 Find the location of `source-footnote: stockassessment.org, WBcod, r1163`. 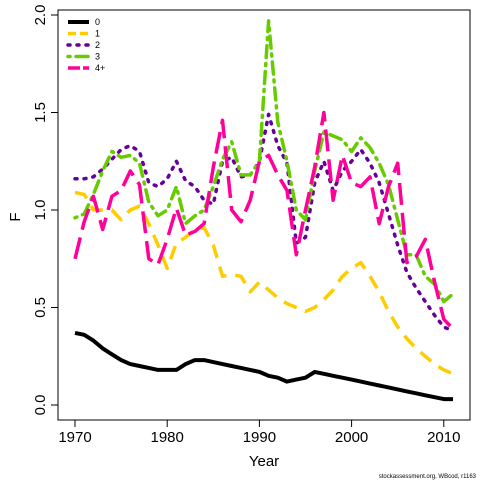

source-footnote: stockassessment.org, WBcod, r1163 is located at coordinates (428, 477).